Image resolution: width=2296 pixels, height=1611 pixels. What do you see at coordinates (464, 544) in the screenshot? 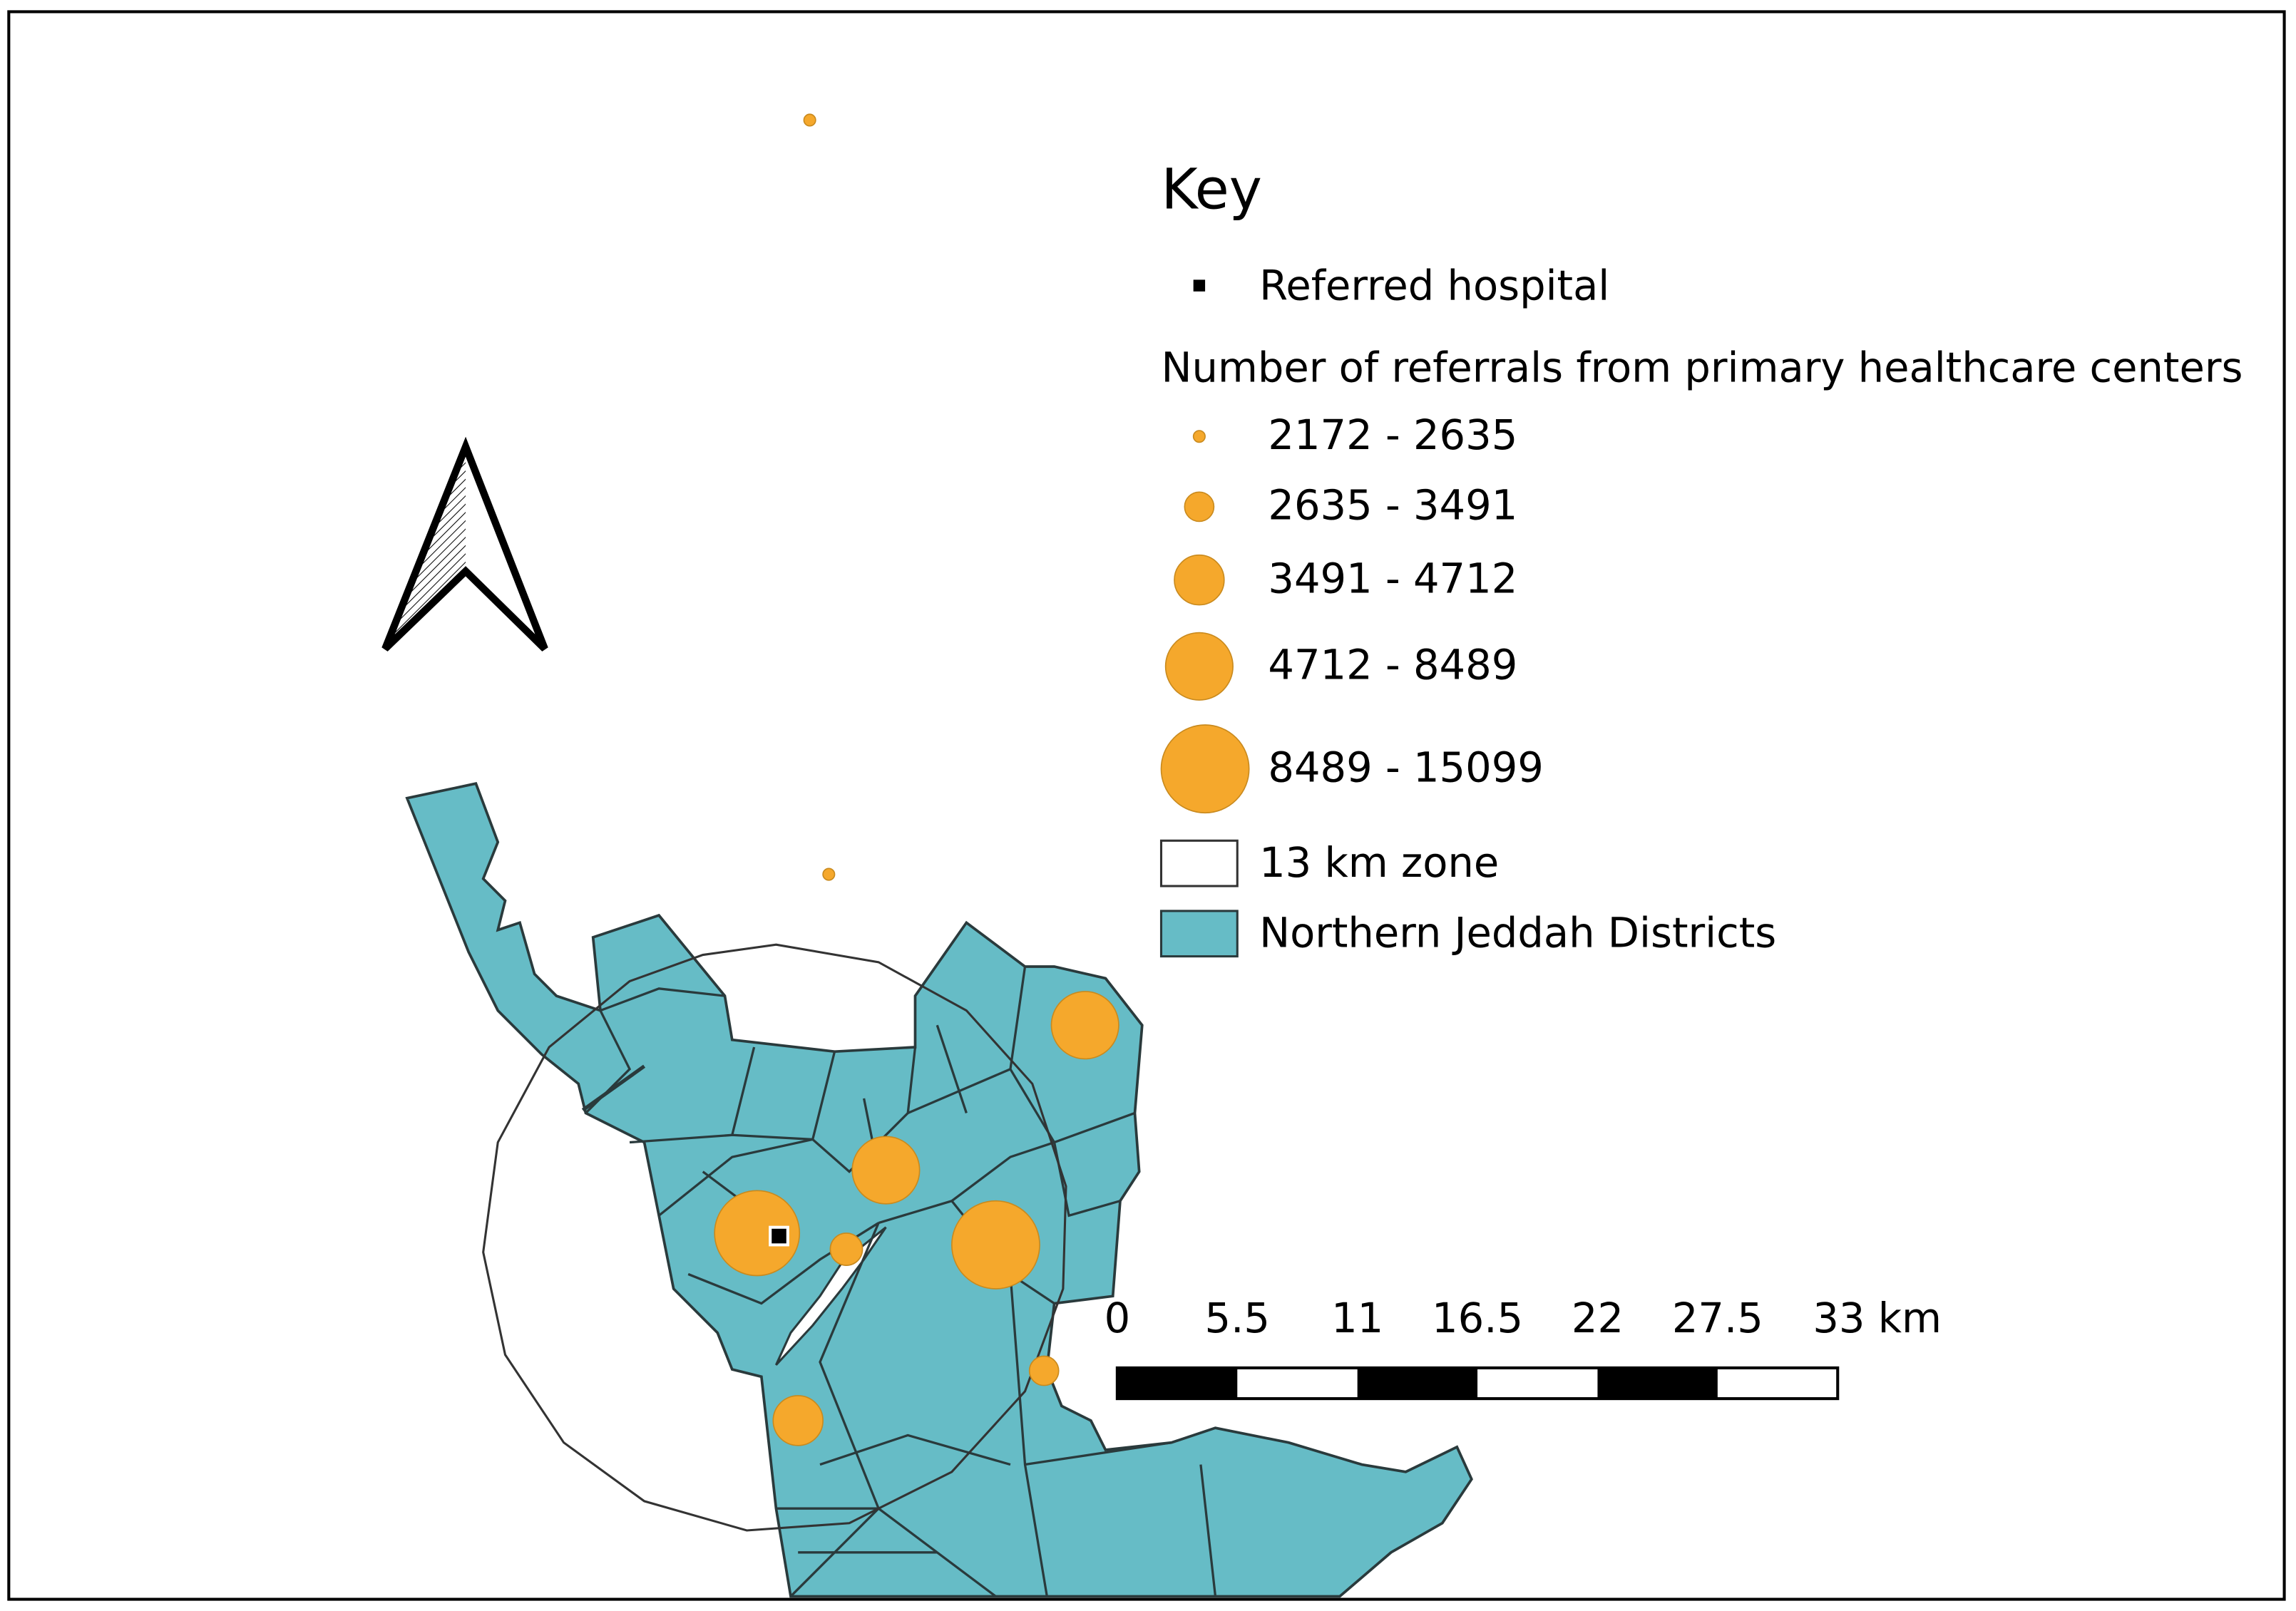
I see `north-arrow` at bounding box center [464, 544].